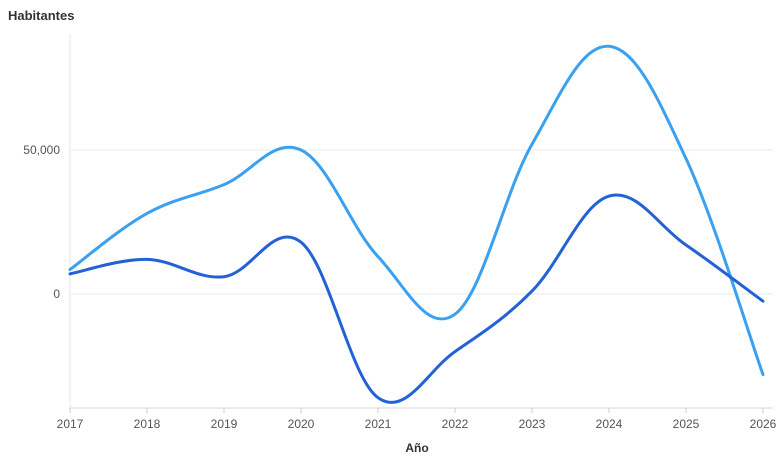 The image size is (780, 457). What do you see at coordinates (416, 448) in the screenshot?
I see `x-axis-title: Año` at bounding box center [416, 448].